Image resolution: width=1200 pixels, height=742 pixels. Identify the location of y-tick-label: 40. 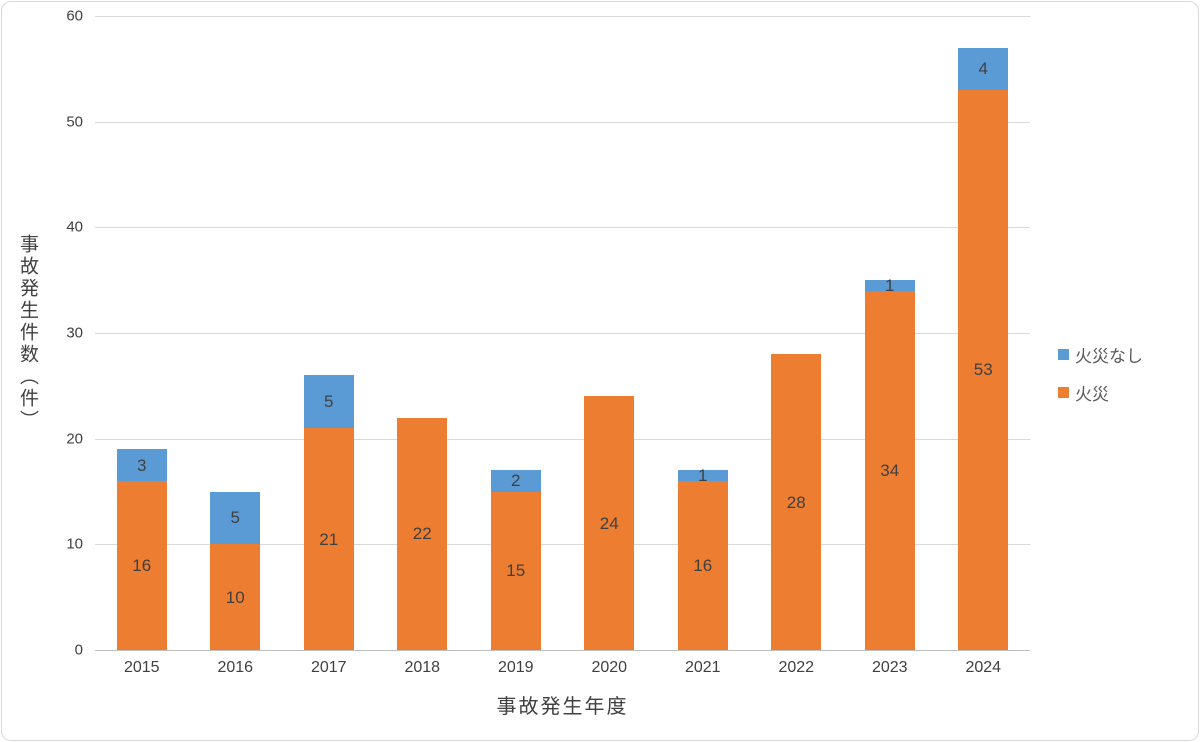
(74, 227).